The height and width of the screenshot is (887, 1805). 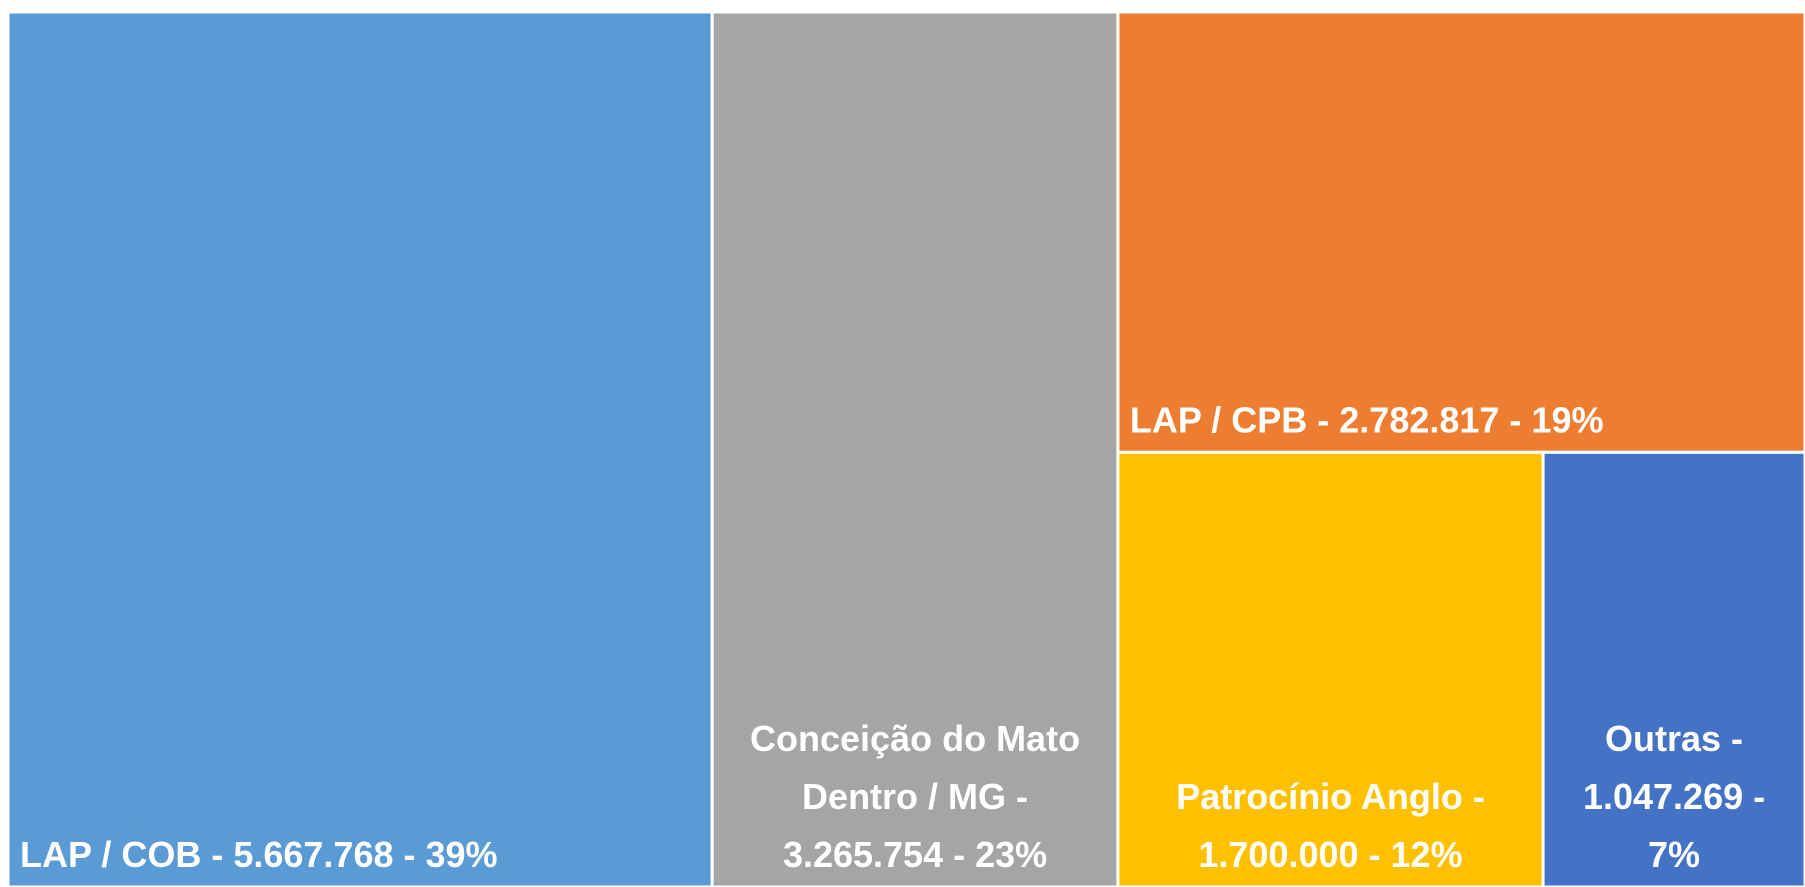 I want to click on tile-label: Patrocínio Anglo - 1.700.000 - 12%, so click(x=1330, y=825).